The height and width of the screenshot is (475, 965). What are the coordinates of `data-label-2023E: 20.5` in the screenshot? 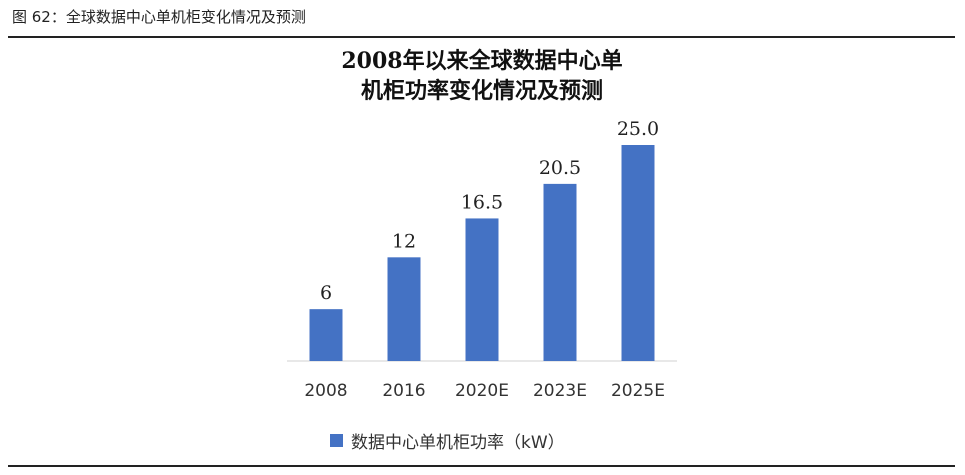 It's located at (560, 168).